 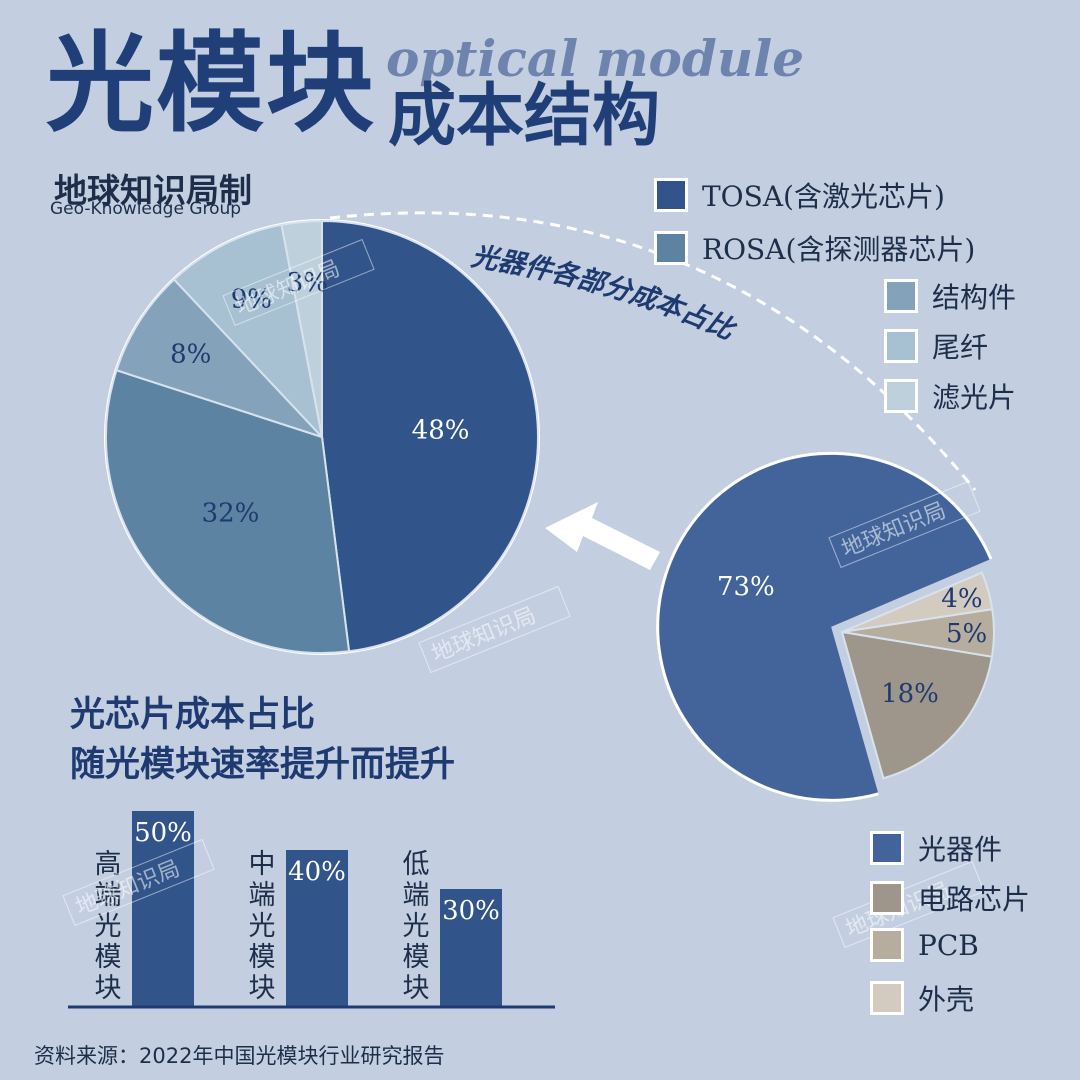 What do you see at coordinates (946, 999) in the screenshot?
I see `legend-label: 外壳` at bounding box center [946, 999].